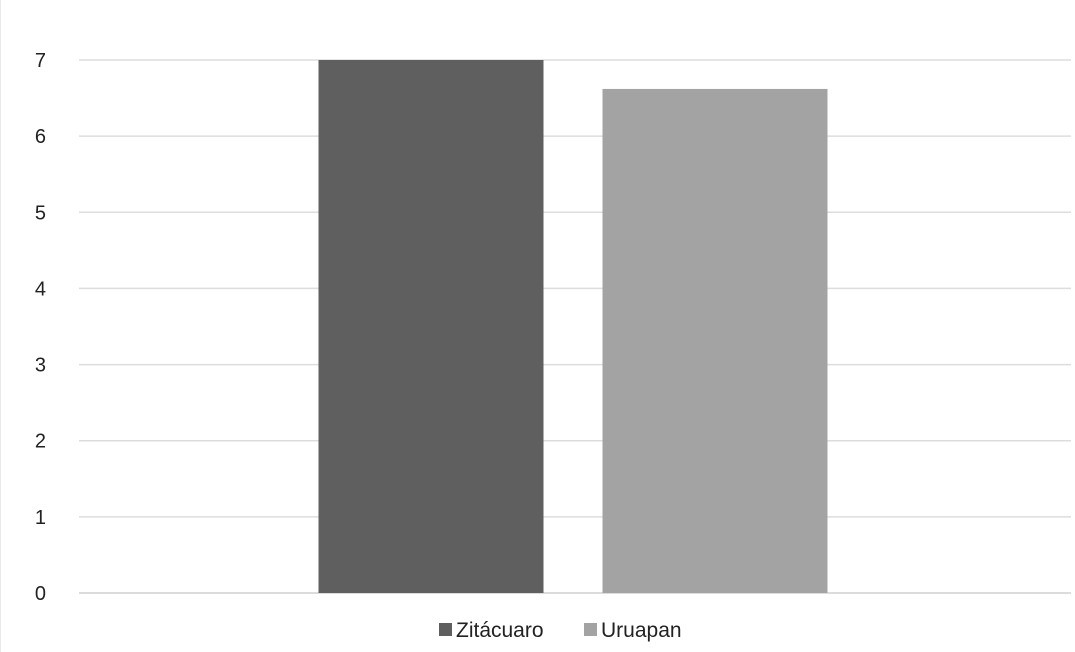 This screenshot has width=1075, height=652. I want to click on y-tick-label: 7, so click(40, 61).